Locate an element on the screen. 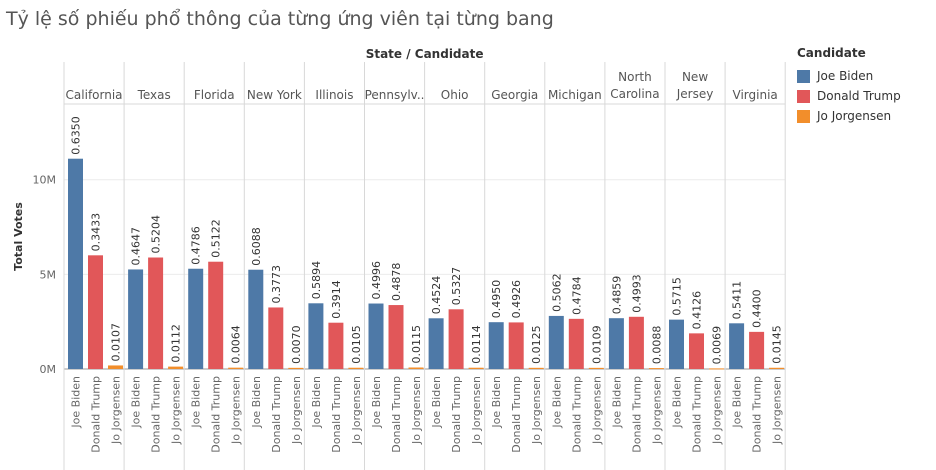 The height and width of the screenshot is (470, 936). data-label: 0.3773 is located at coordinates (276, 284).